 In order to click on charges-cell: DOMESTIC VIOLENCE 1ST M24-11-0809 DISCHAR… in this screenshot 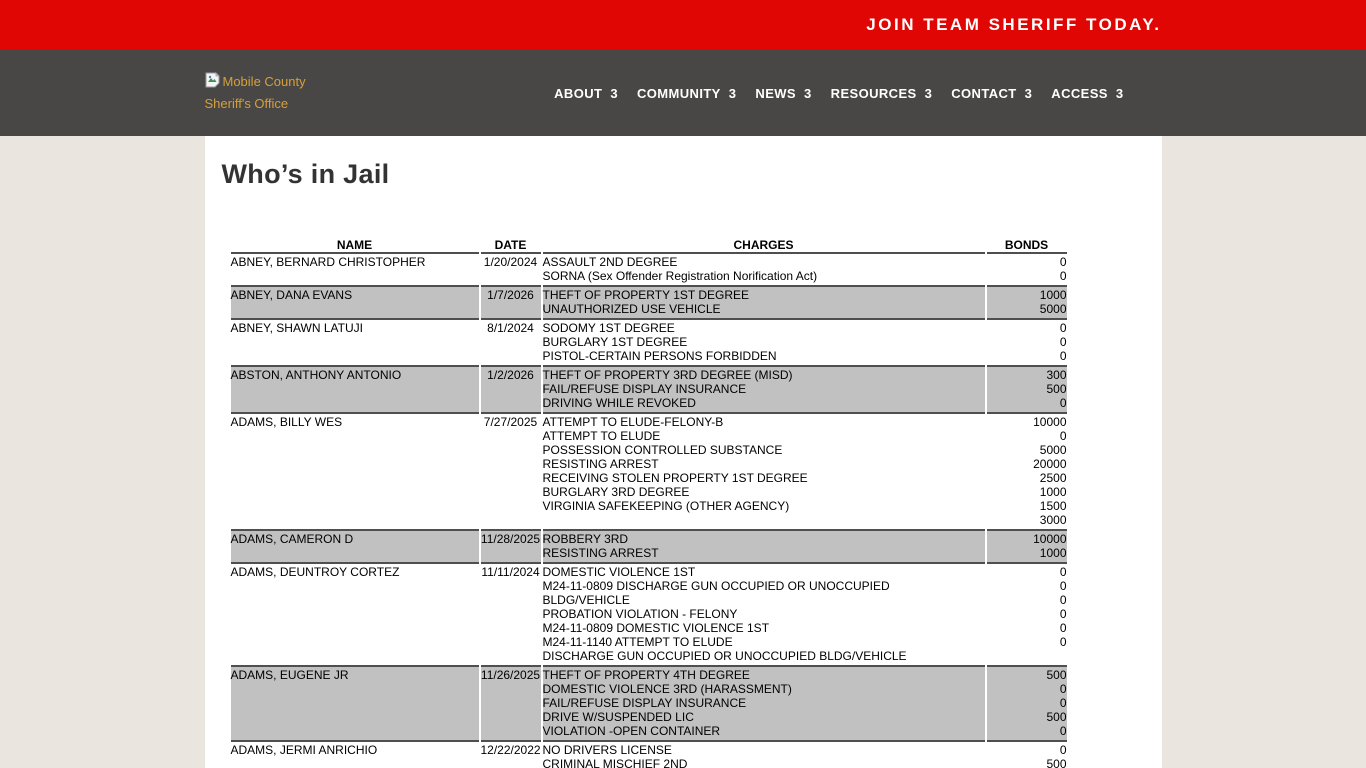, I will do `click(763, 615)`.